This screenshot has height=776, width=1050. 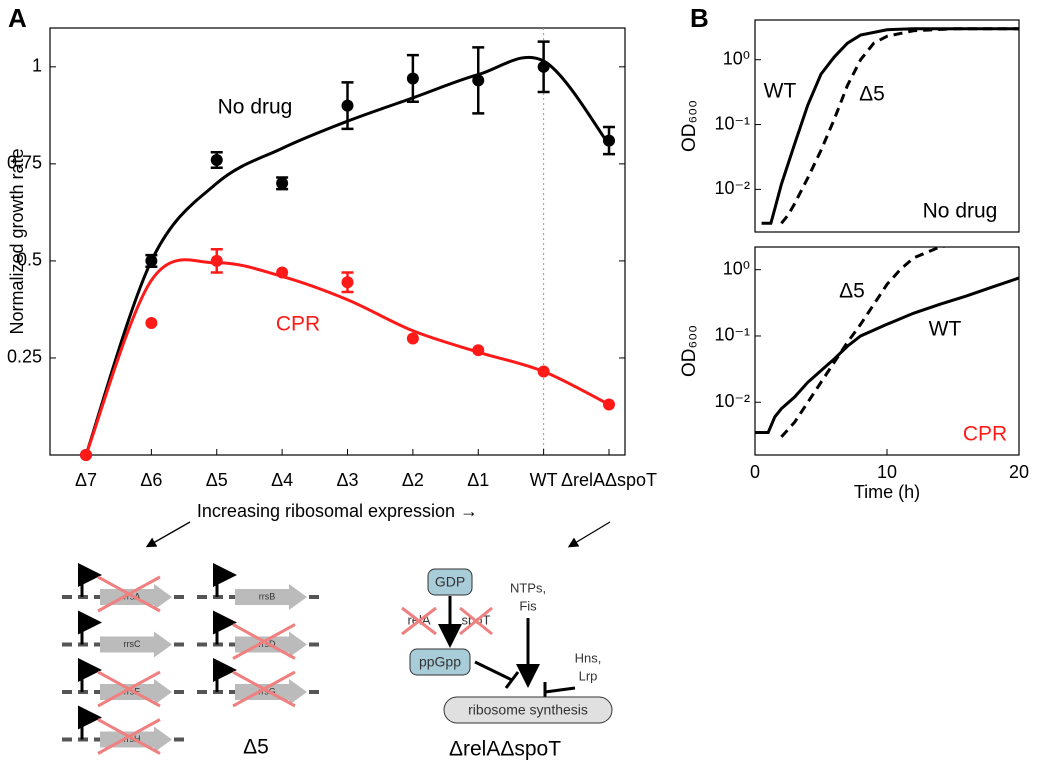 I want to click on x-tick-label: 10, so click(x=887, y=472).